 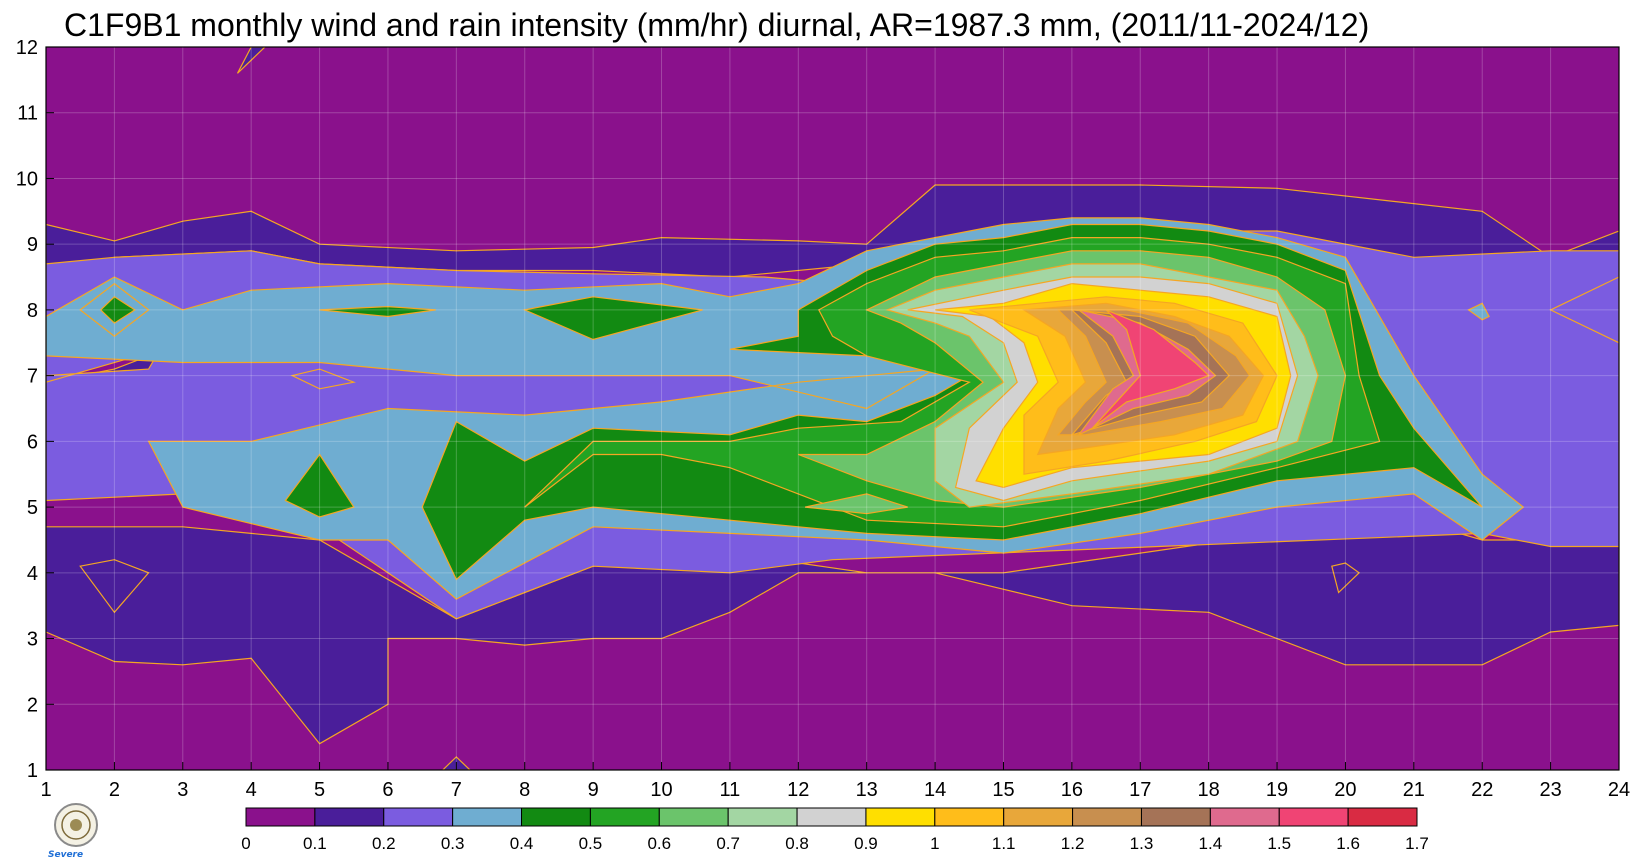 I want to click on svg-text: Severe, so click(x=65, y=855).